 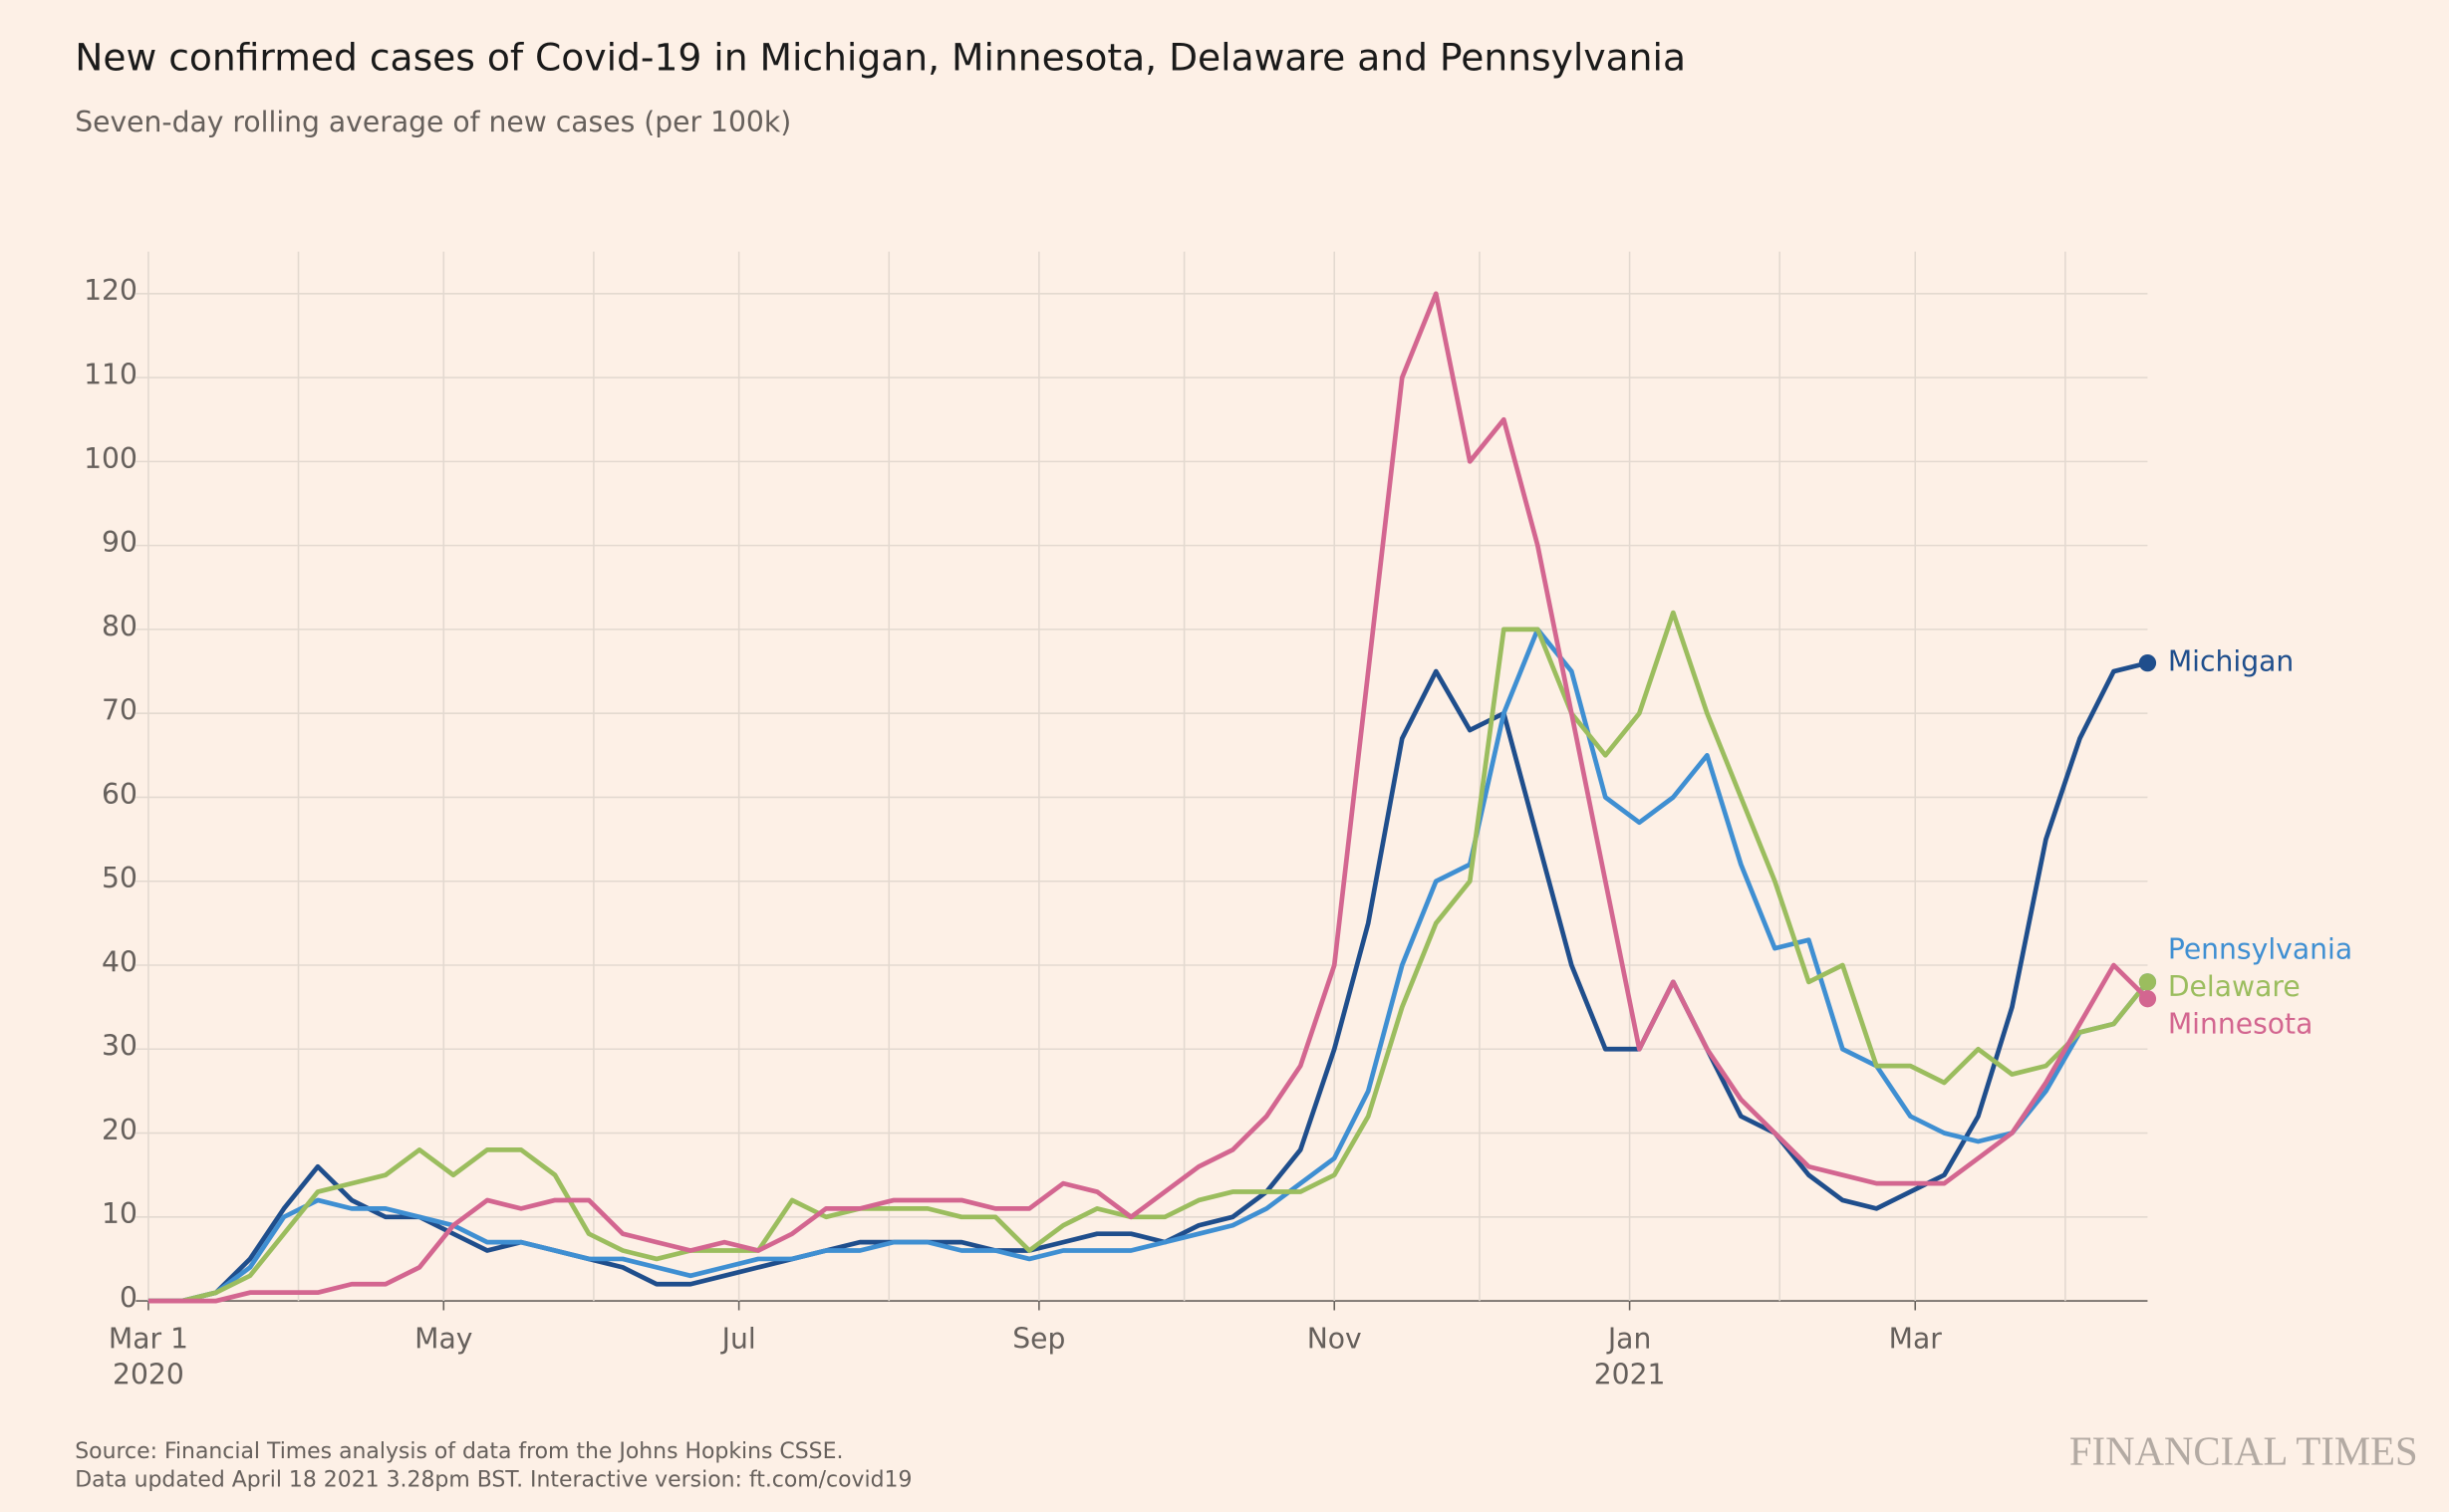 What do you see at coordinates (119, 542) in the screenshot?
I see `y-tick-label: 90` at bounding box center [119, 542].